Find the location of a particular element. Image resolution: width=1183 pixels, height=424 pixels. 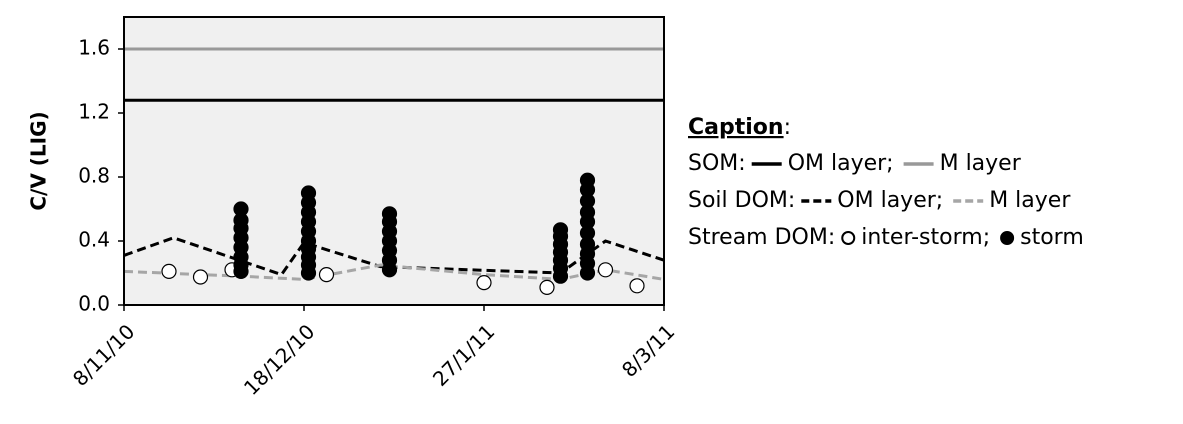

legend-group: Stream DOM: is located at coordinates (761, 237).